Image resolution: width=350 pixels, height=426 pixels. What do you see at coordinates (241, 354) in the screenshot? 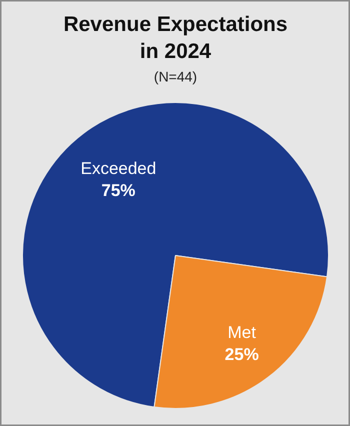
I see `data-label: 25%` at bounding box center [241, 354].